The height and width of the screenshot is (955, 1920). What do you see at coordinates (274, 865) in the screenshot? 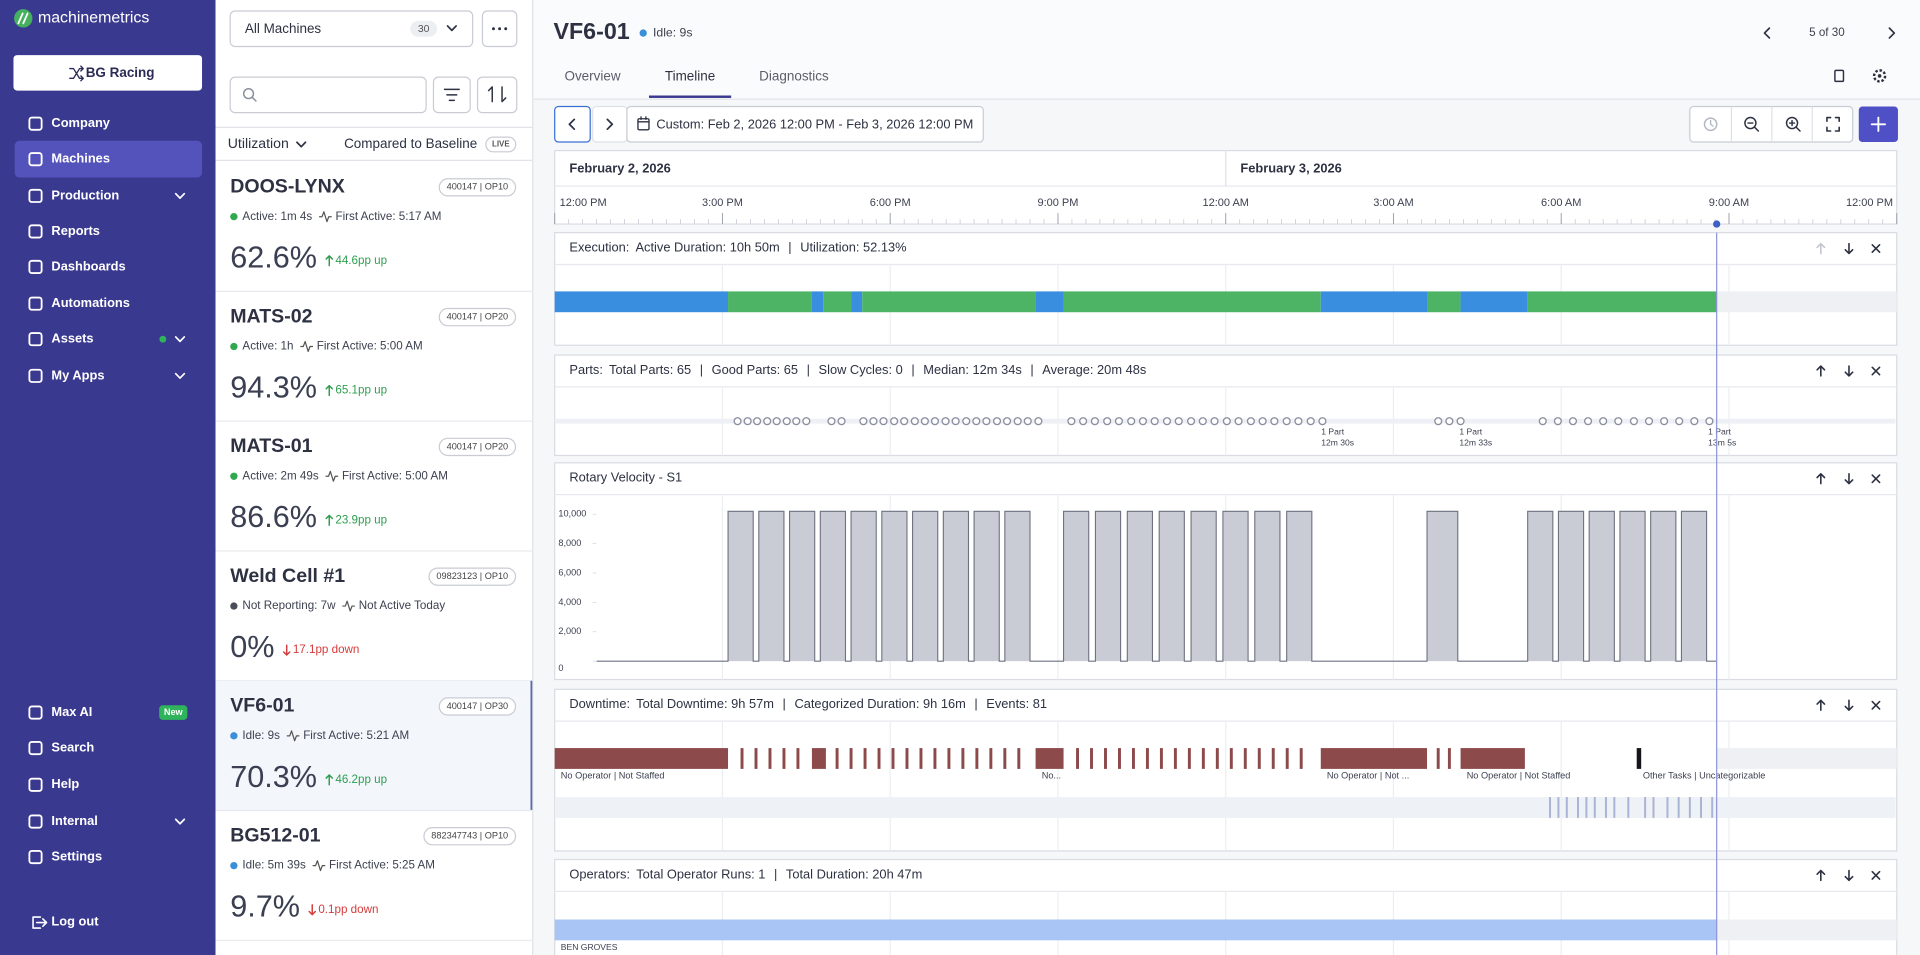
I see `machine-status: Idle: 5m 39s` at bounding box center [274, 865].